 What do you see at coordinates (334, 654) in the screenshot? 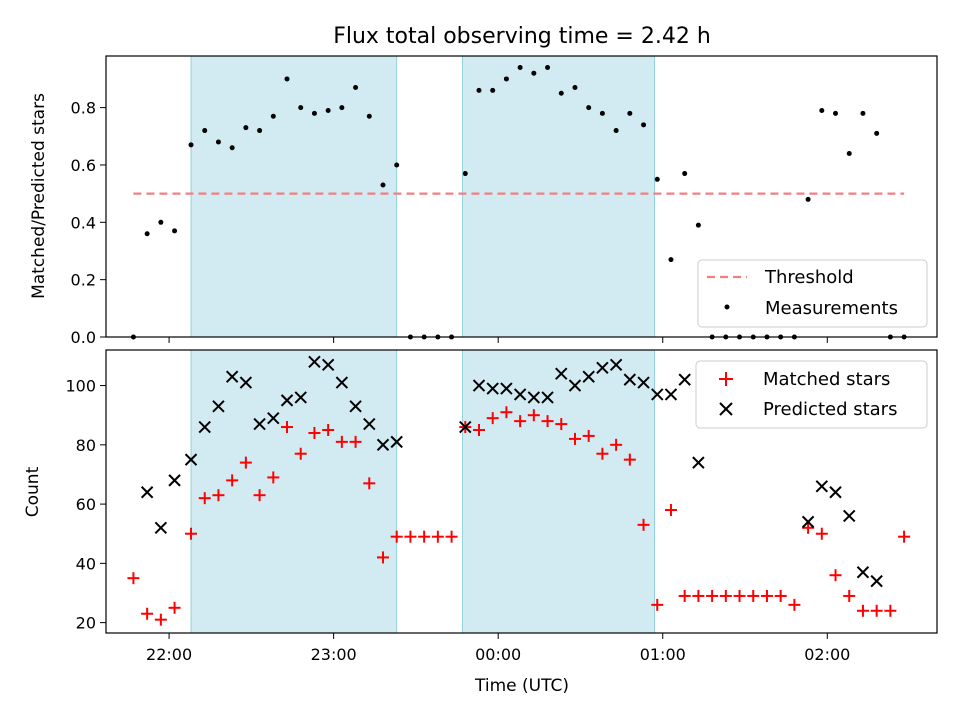
I see `x-tick-label: 23:00` at bounding box center [334, 654].